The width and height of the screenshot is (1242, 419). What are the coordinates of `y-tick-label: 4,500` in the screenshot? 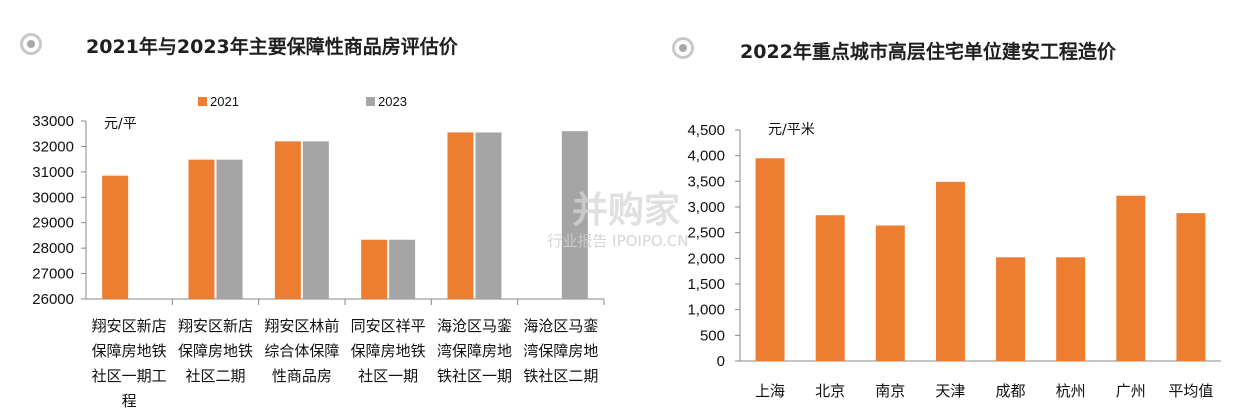 It's located at (706, 130).